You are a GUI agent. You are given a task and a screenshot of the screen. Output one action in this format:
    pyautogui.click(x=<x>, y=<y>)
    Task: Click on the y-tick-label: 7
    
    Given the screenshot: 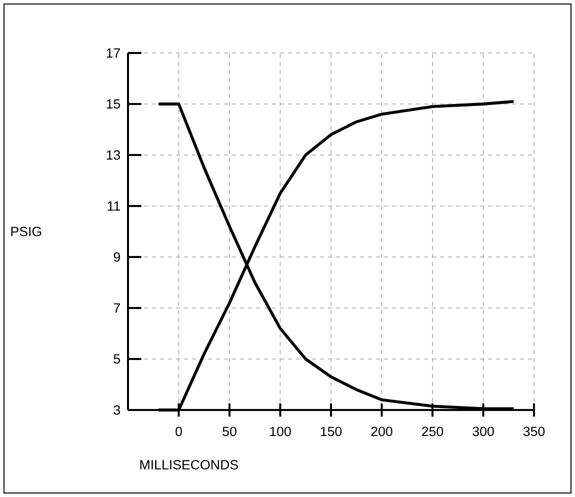 What is the action you would take?
    pyautogui.click(x=117, y=308)
    